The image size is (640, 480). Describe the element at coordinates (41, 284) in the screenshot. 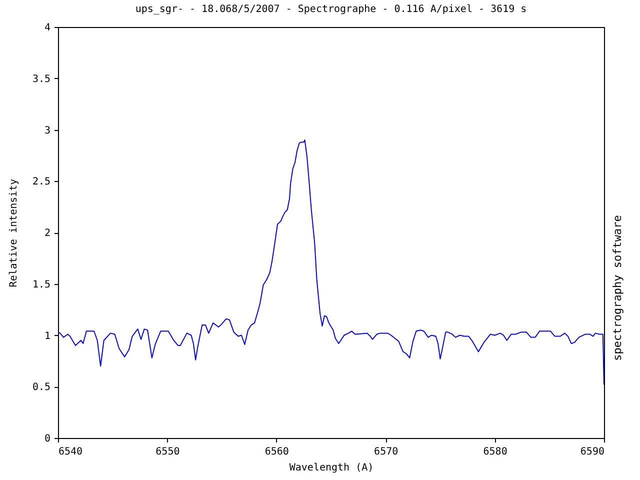

I see `y-tick-label: 1.5` at that location.